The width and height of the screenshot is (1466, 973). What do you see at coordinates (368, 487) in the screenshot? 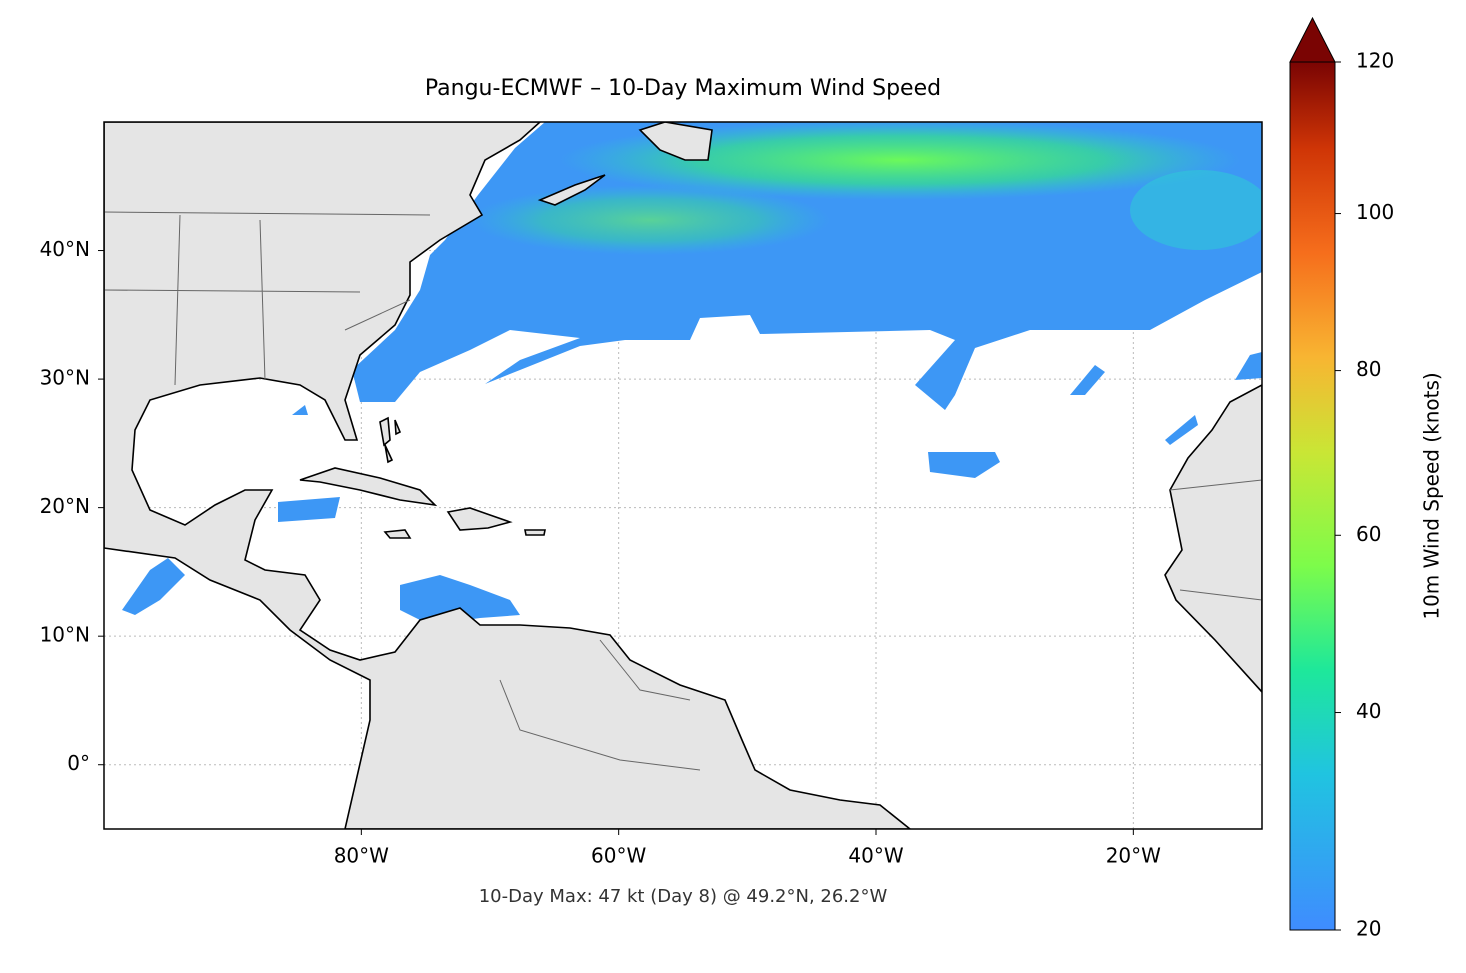
I see `cuba` at bounding box center [368, 487].